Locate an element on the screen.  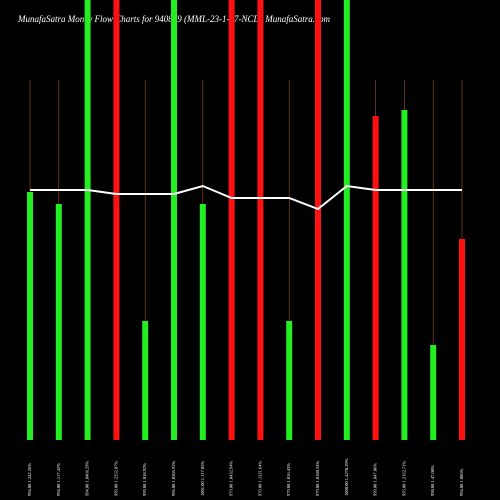
x-tick-label: 996.00 1.0305.92% is located at coordinates (173, 479).